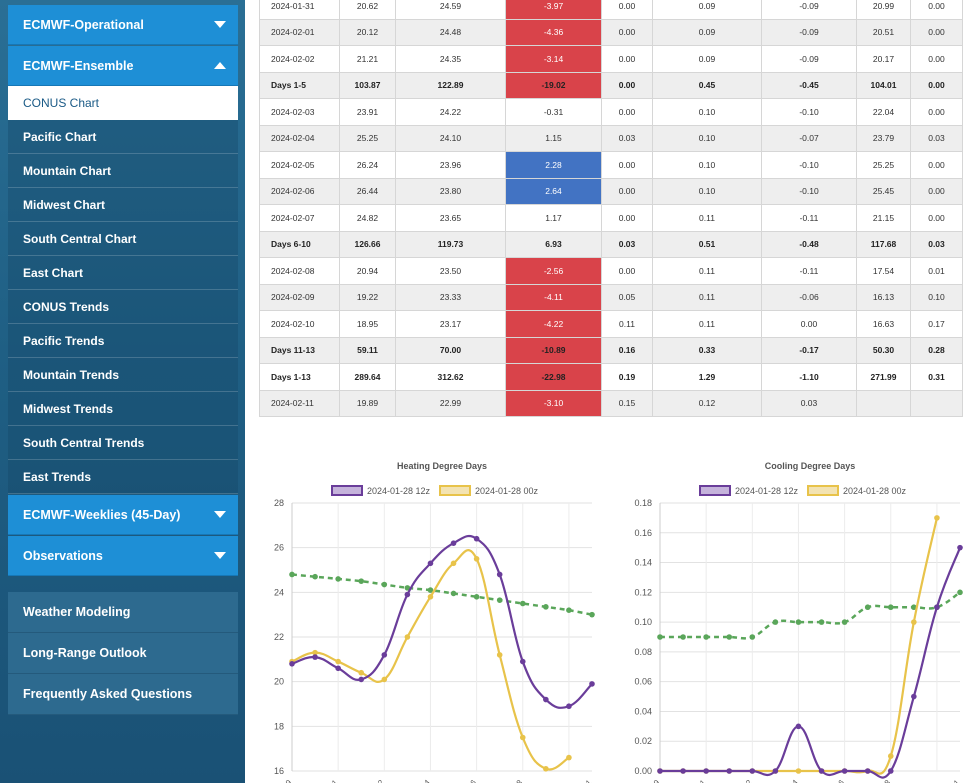  Describe the element at coordinates (367, 85) in the screenshot. I see `table-cell: 103.87` at that location.